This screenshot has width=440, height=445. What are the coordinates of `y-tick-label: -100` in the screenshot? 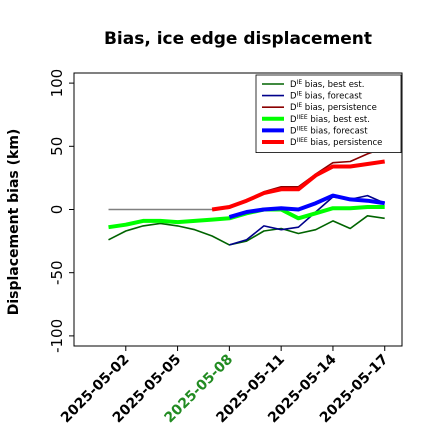 It's located at (57, 336).